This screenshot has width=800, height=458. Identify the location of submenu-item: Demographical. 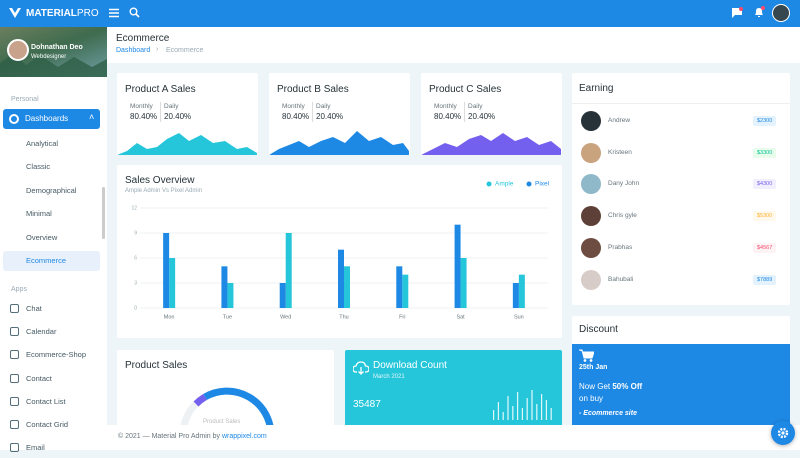
(51, 191).